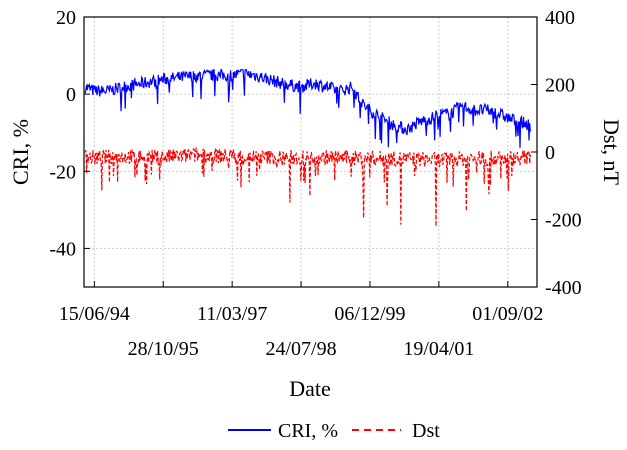  What do you see at coordinates (563, 288) in the screenshot?
I see `right-tick-label: -400` at bounding box center [563, 288].